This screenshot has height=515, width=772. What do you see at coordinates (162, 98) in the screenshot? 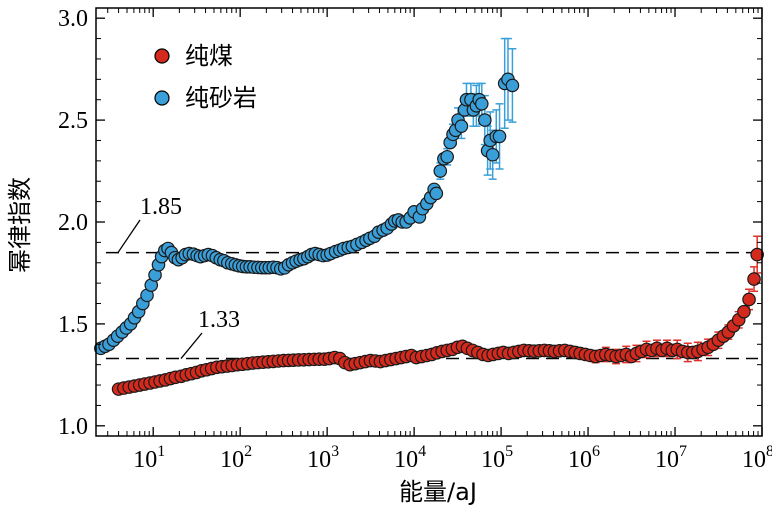
I see `legend-marker-sandstone` at bounding box center [162, 98].